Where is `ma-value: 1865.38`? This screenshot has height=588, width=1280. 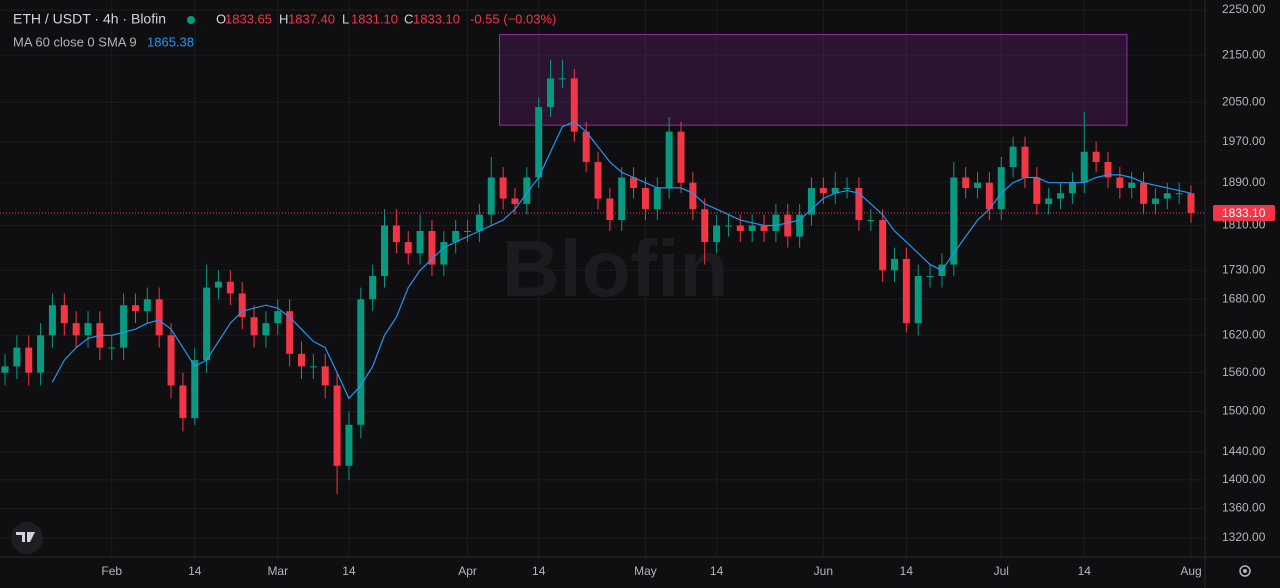 ma-value: 1865.38 is located at coordinates (170, 41).